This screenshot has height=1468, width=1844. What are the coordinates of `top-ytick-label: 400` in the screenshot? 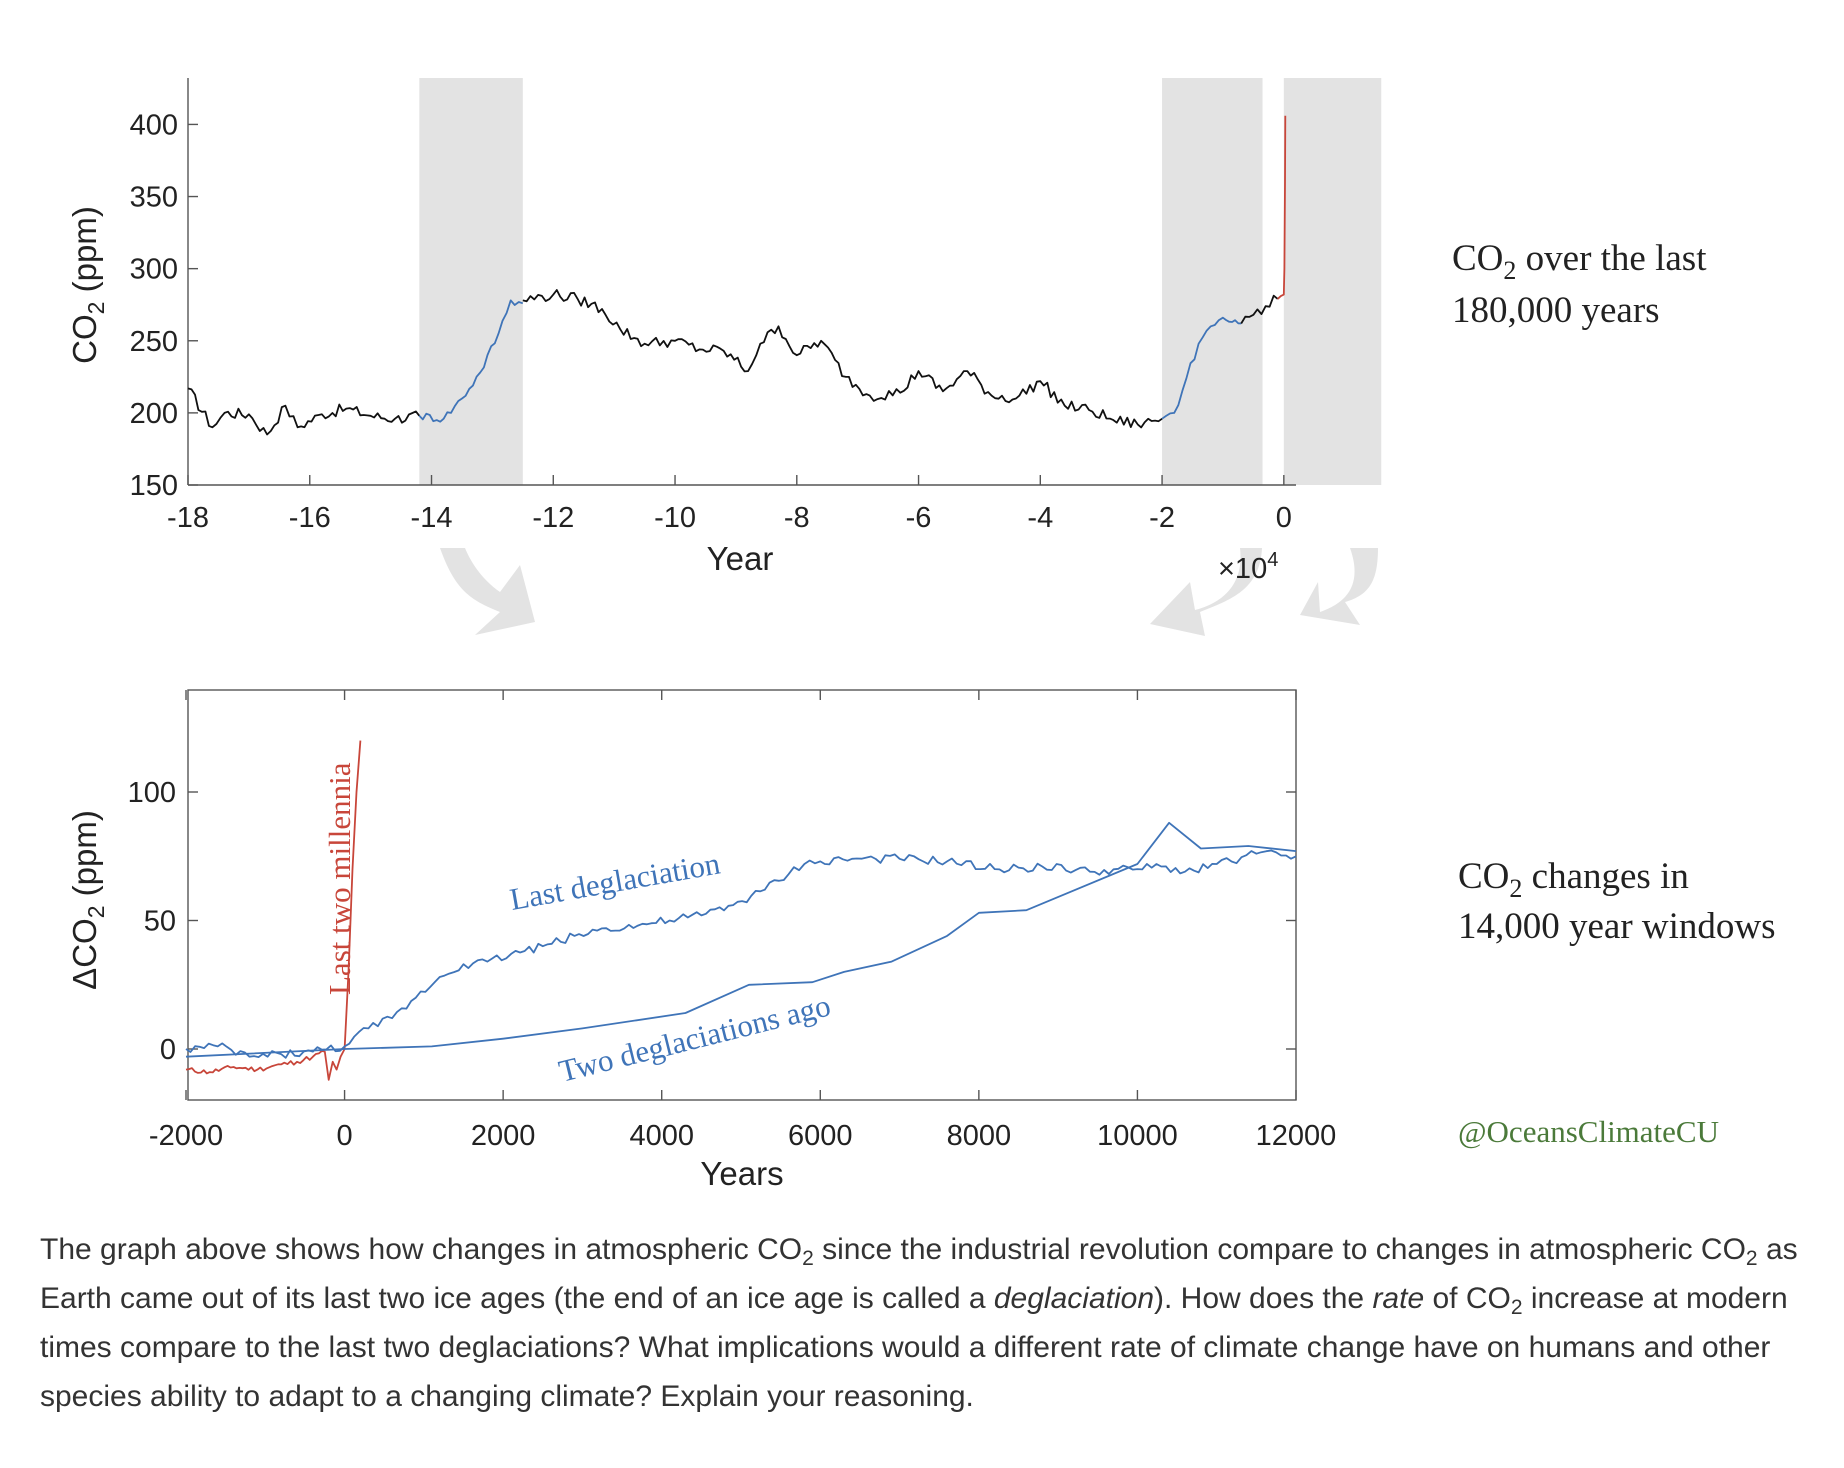 It's located at (154, 125).